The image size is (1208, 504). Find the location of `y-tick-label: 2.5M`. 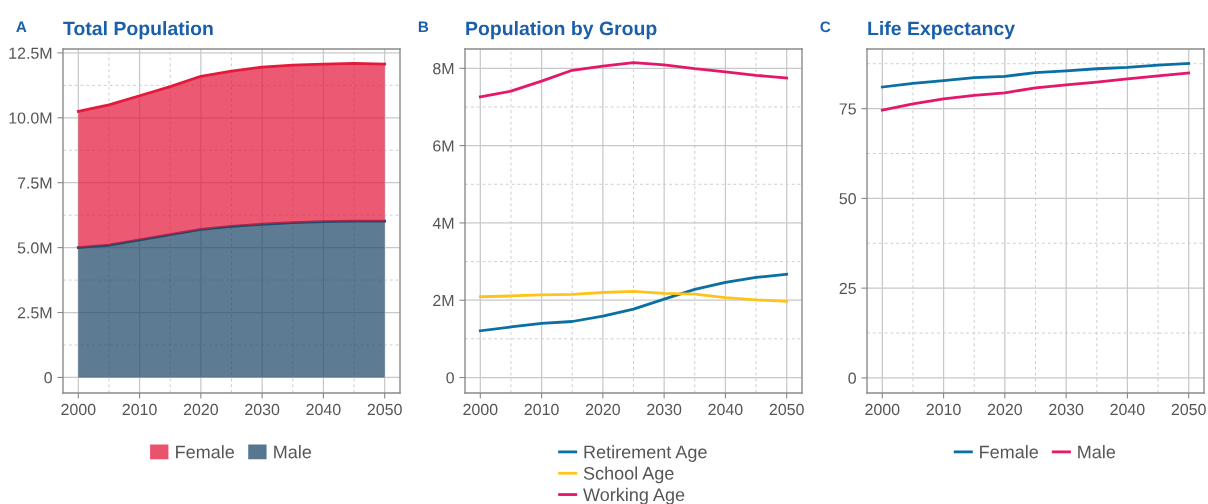

y-tick-label: 2.5M is located at coordinates (34, 313).